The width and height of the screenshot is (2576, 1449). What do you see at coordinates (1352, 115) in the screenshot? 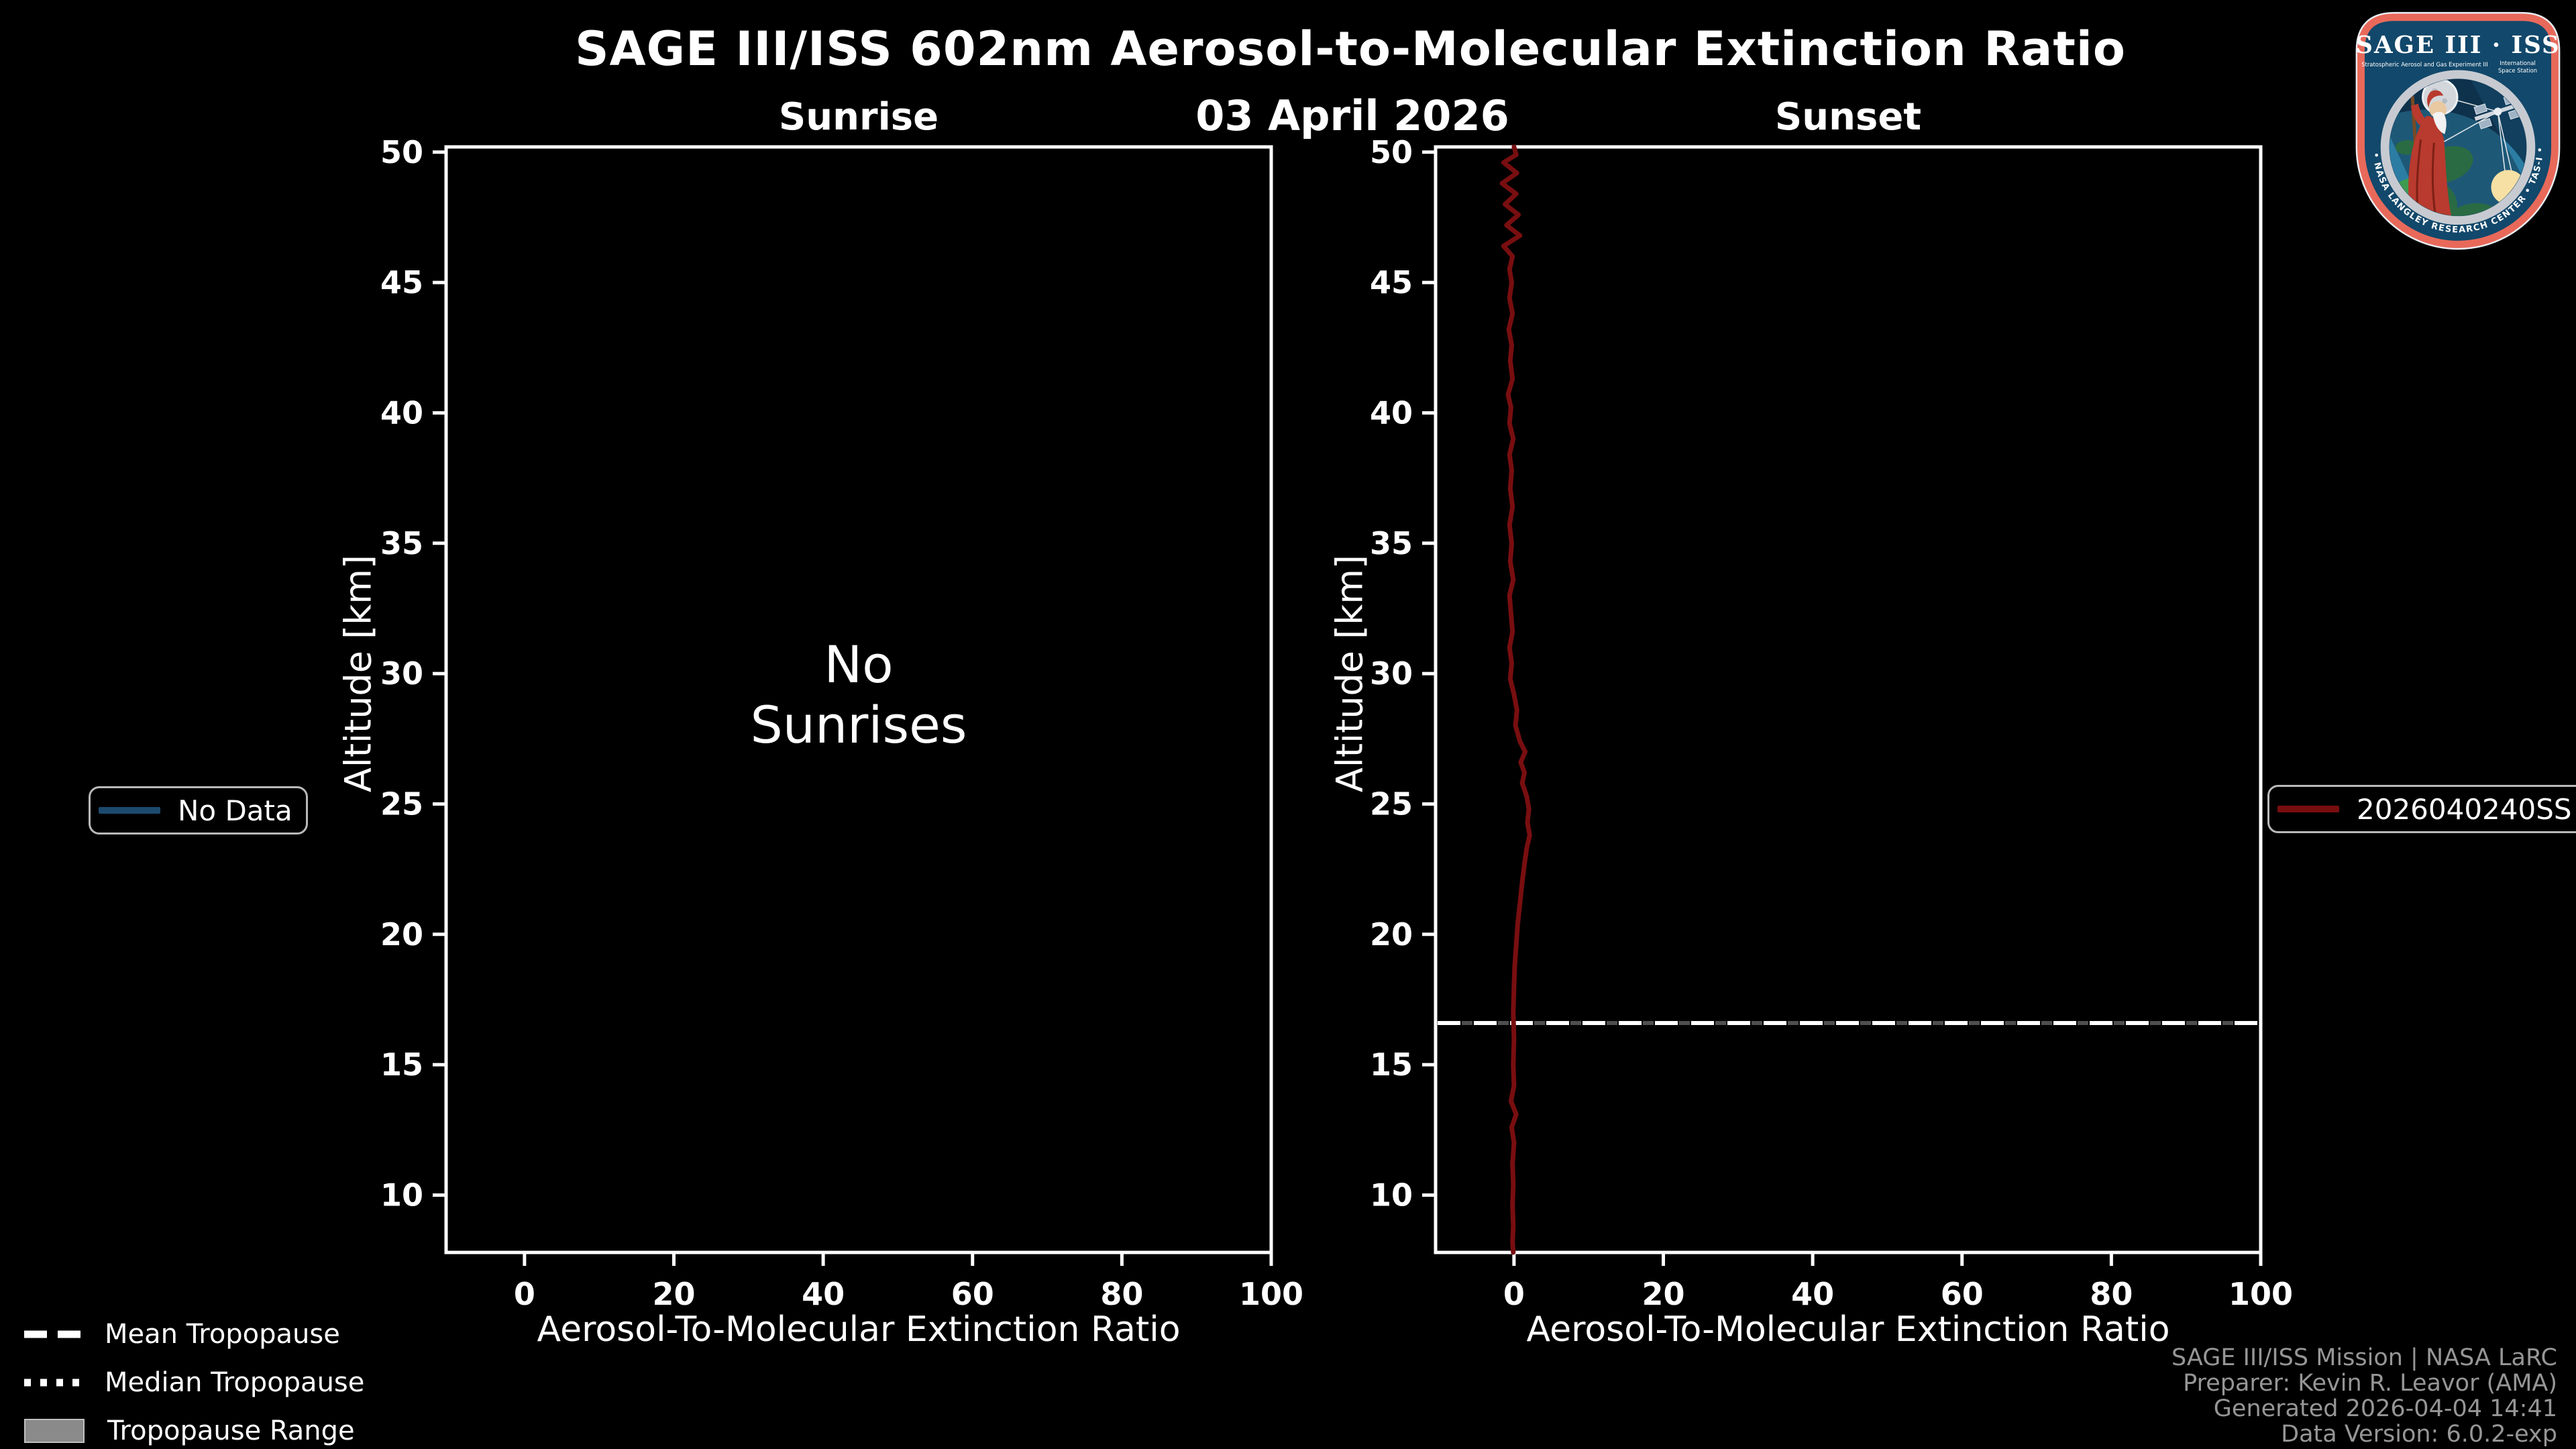
I see `date-subtitle: 03 April 2026` at bounding box center [1352, 115].